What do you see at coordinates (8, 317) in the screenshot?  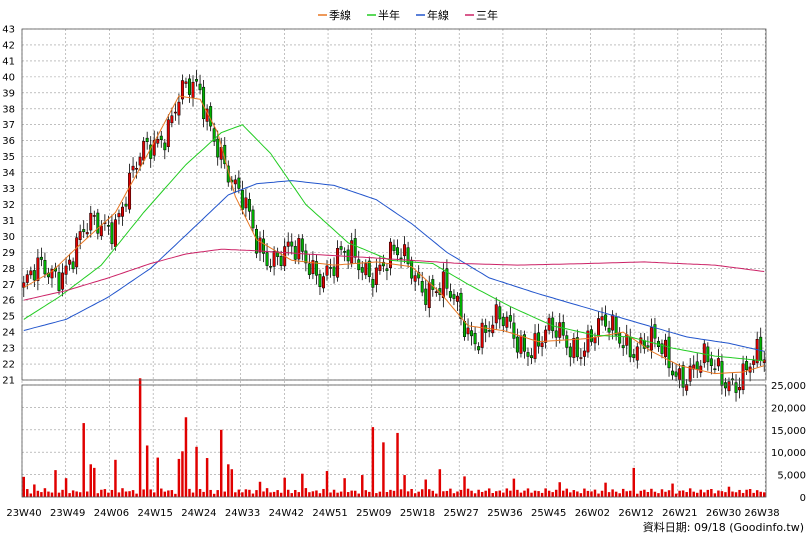 I see `y-tick-label: 25` at bounding box center [8, 317].